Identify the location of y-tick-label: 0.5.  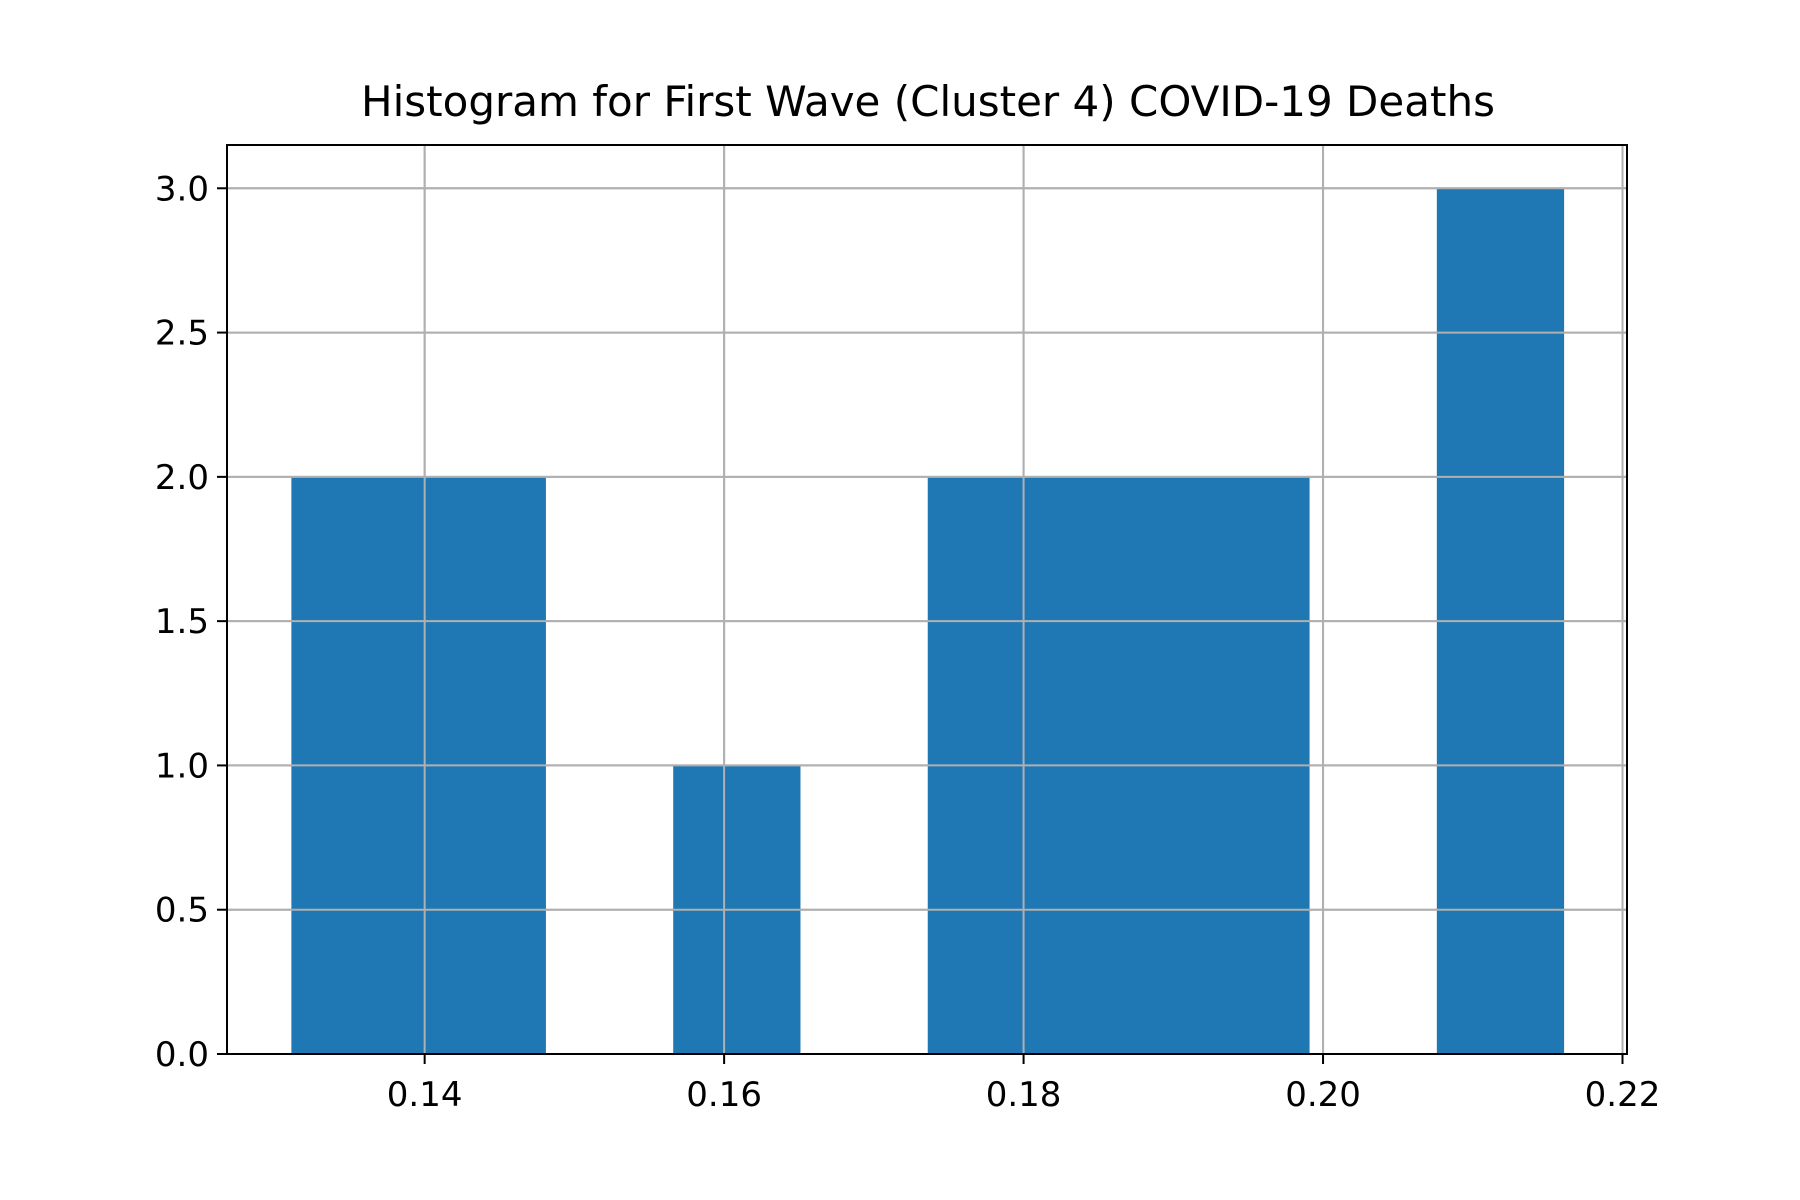
(182, 911).